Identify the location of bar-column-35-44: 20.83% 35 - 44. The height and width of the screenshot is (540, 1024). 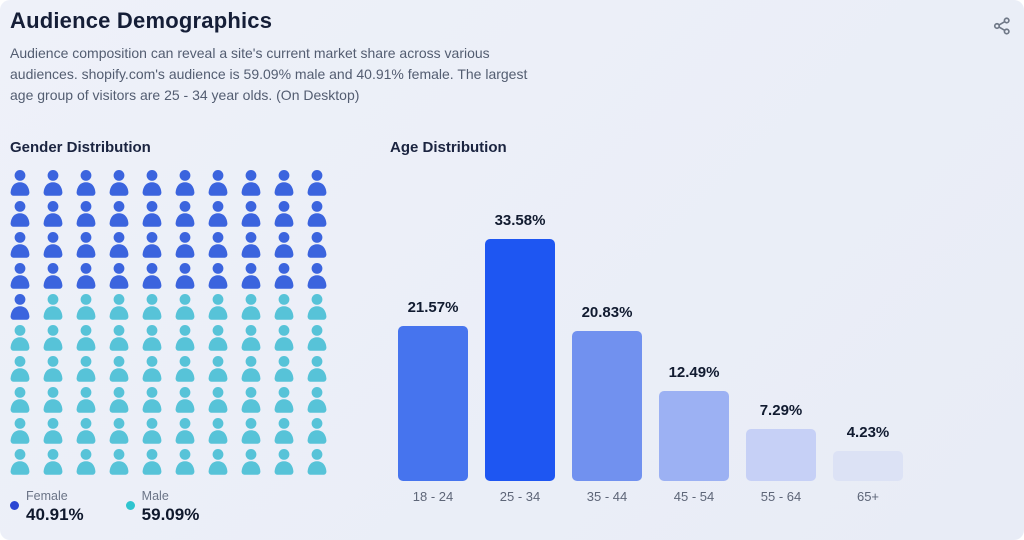
(607, 352).